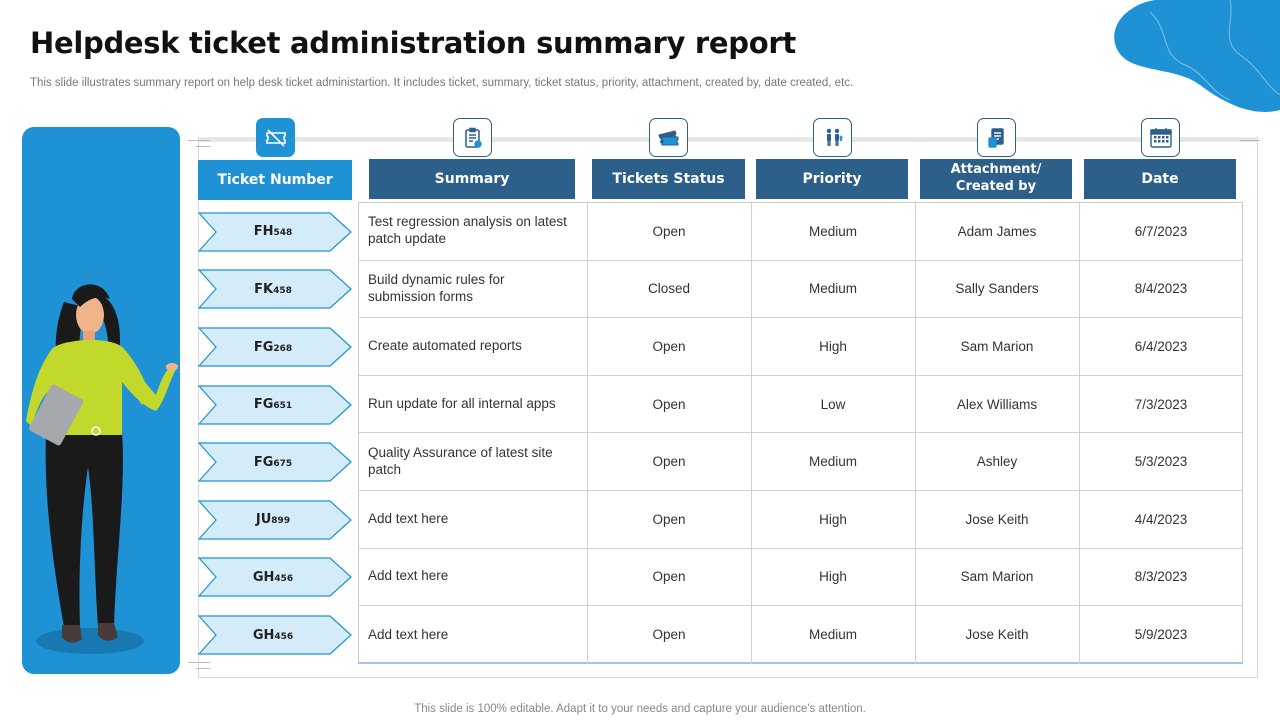 Image resolution: width=1280 pixels, height=720 pixels. Describe the element at coordinates (1161, 289) in the screenshot. I see `date-cell: 8/4/2023` at that location.